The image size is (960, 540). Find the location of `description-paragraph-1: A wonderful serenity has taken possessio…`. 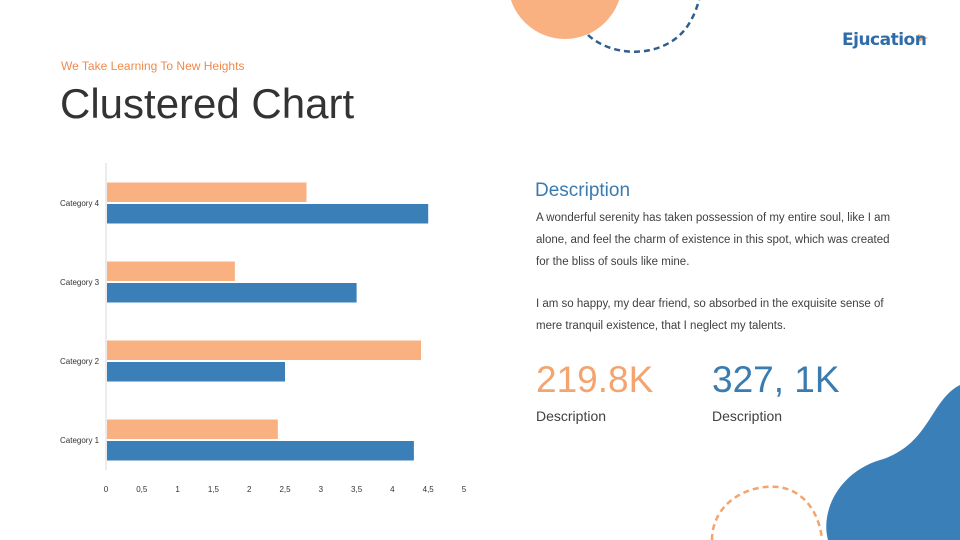

description-paragraph-1: A wonderful serenity has taken possessio… is located at coordinates (713, 240).